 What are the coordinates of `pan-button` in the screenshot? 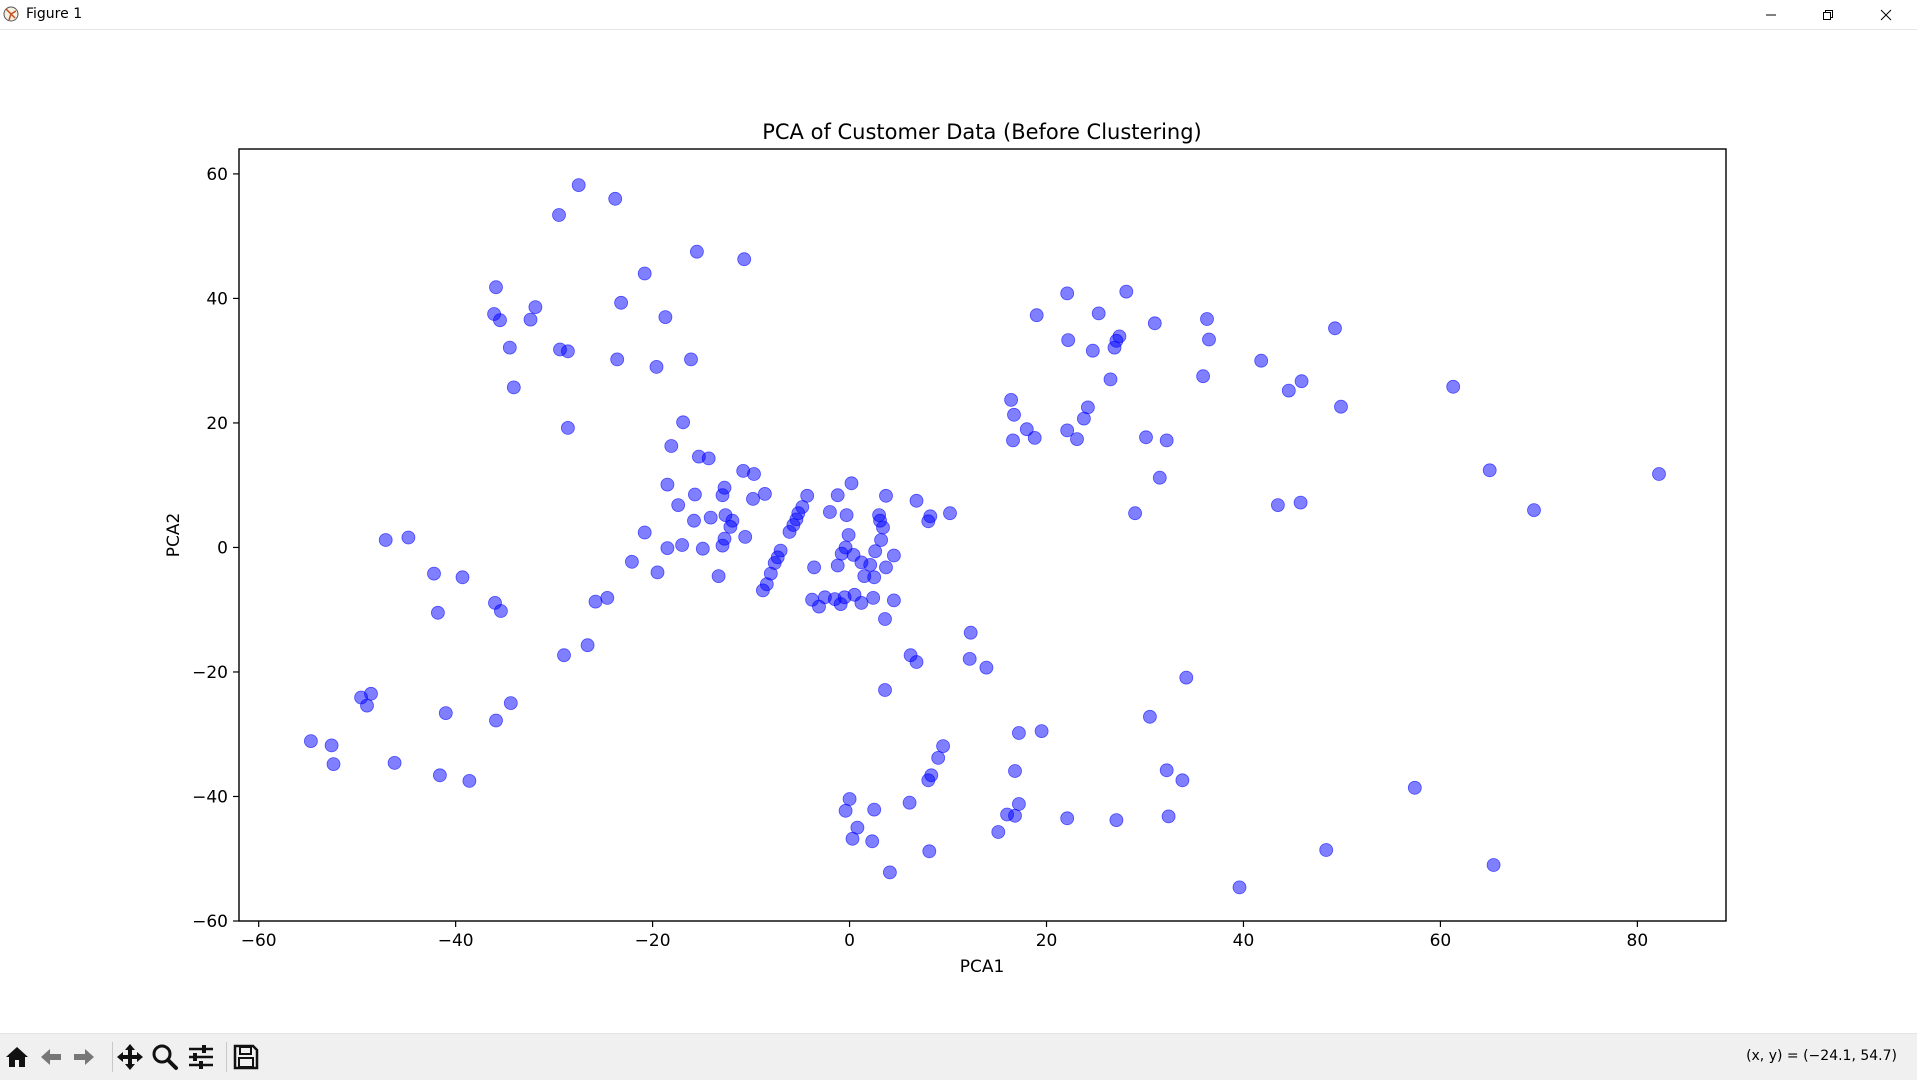 It's located at (130, 1057).